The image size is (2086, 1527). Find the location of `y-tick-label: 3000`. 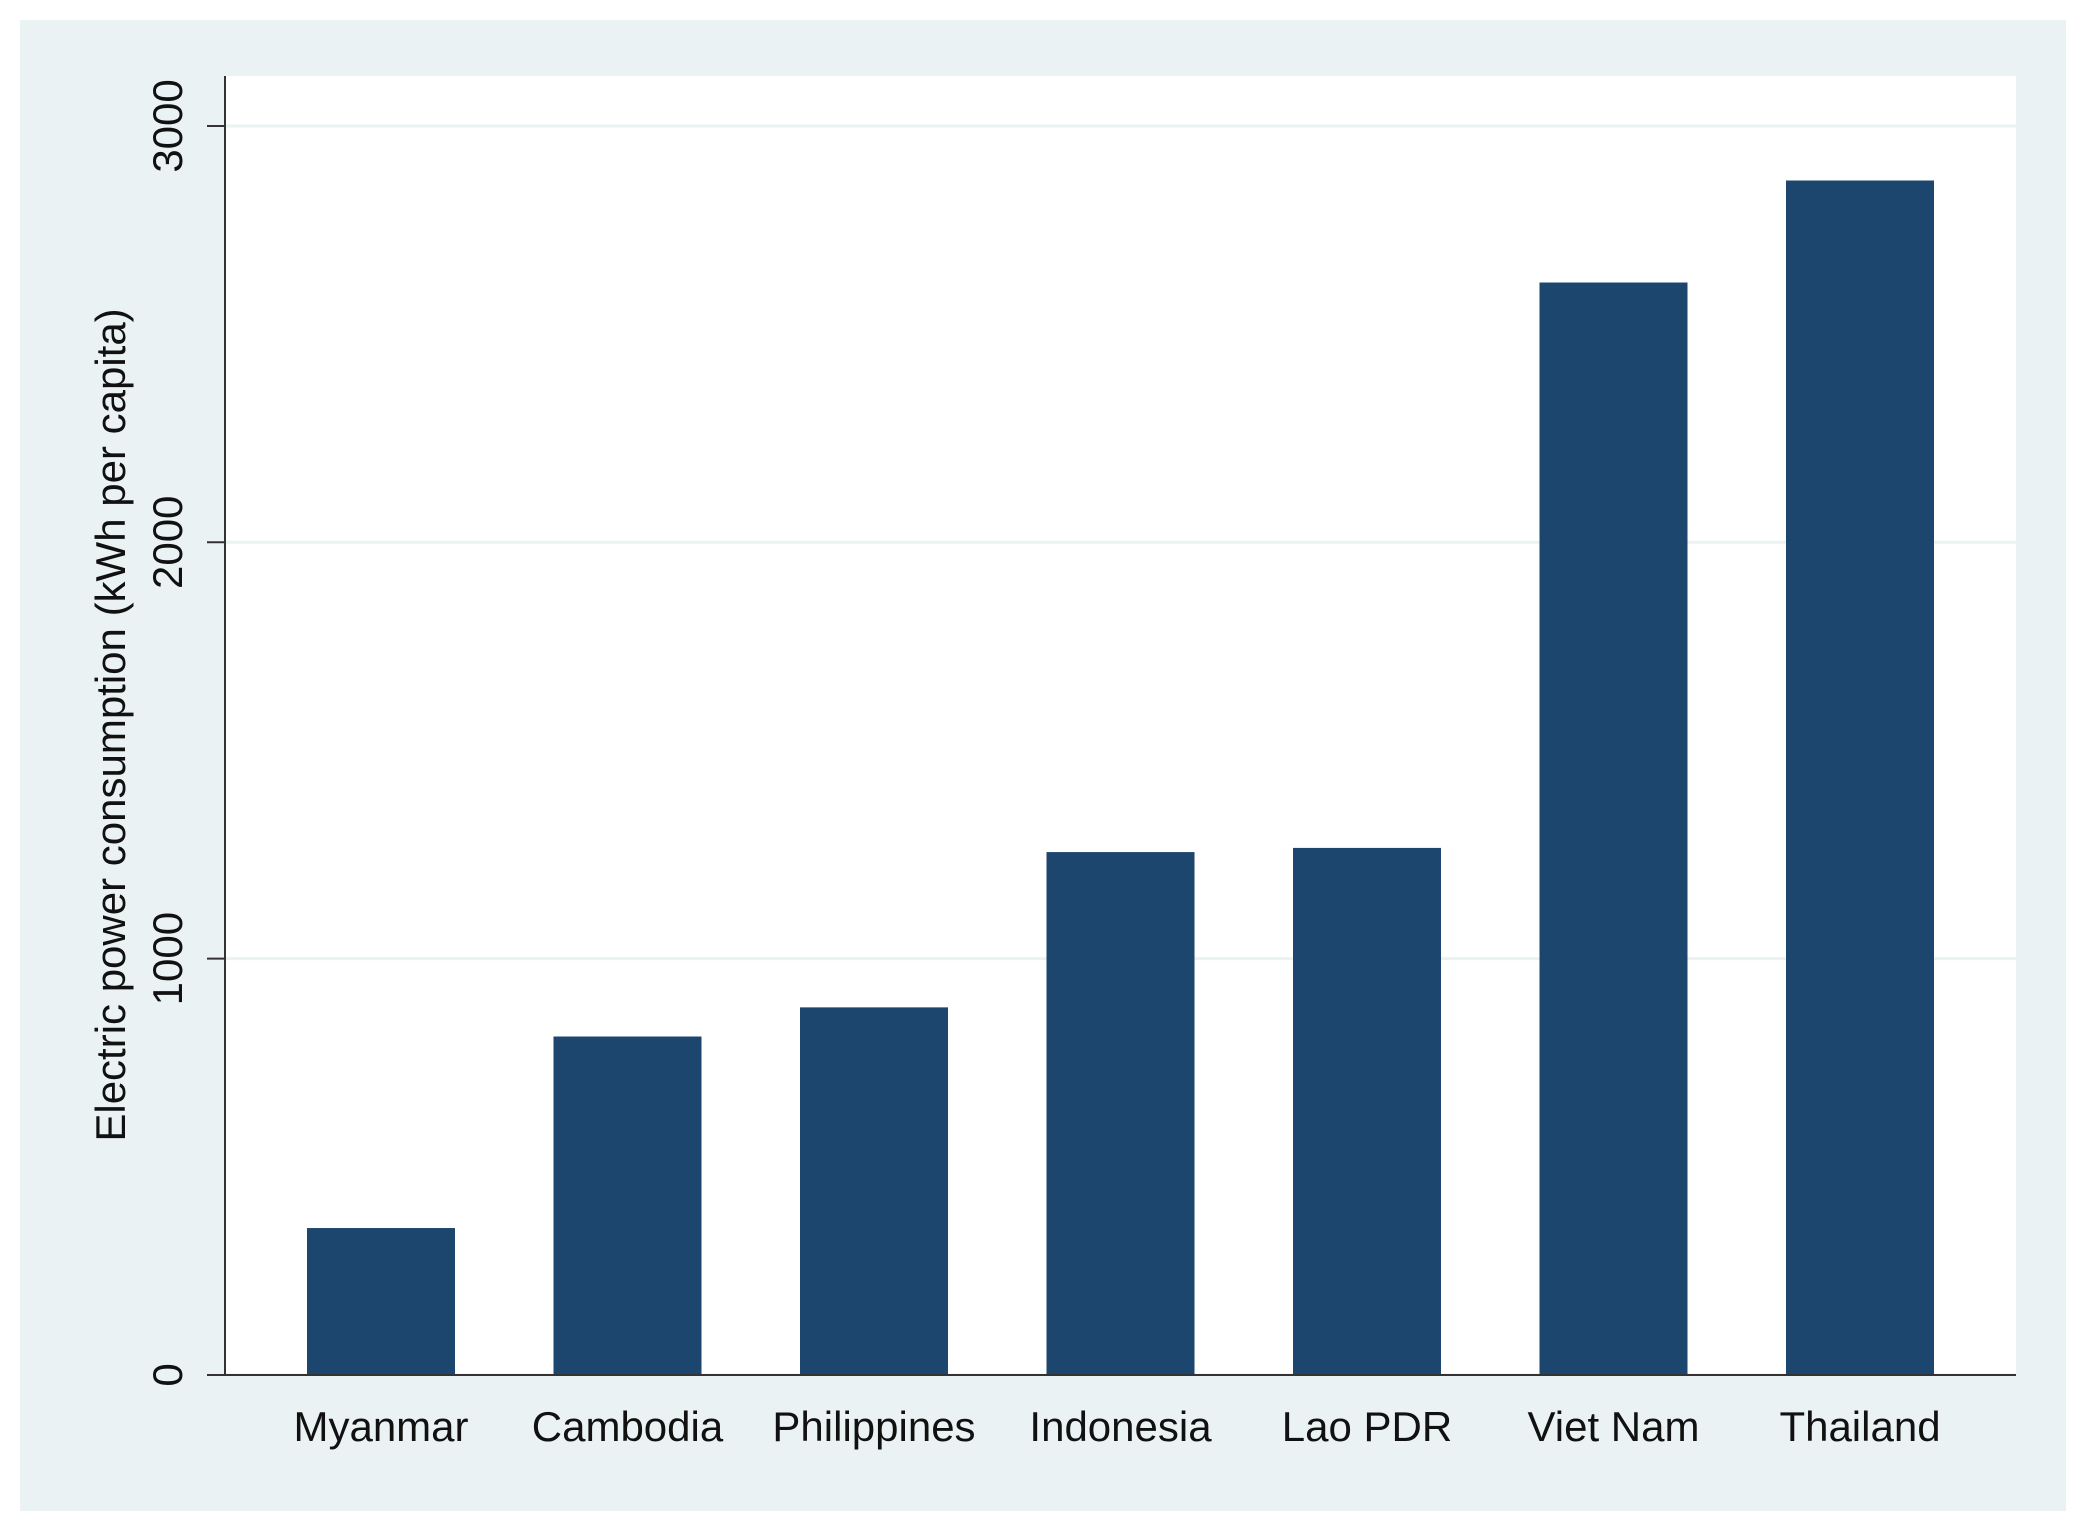

y-tick-label: 3000 is located at coordinates (167, 125).